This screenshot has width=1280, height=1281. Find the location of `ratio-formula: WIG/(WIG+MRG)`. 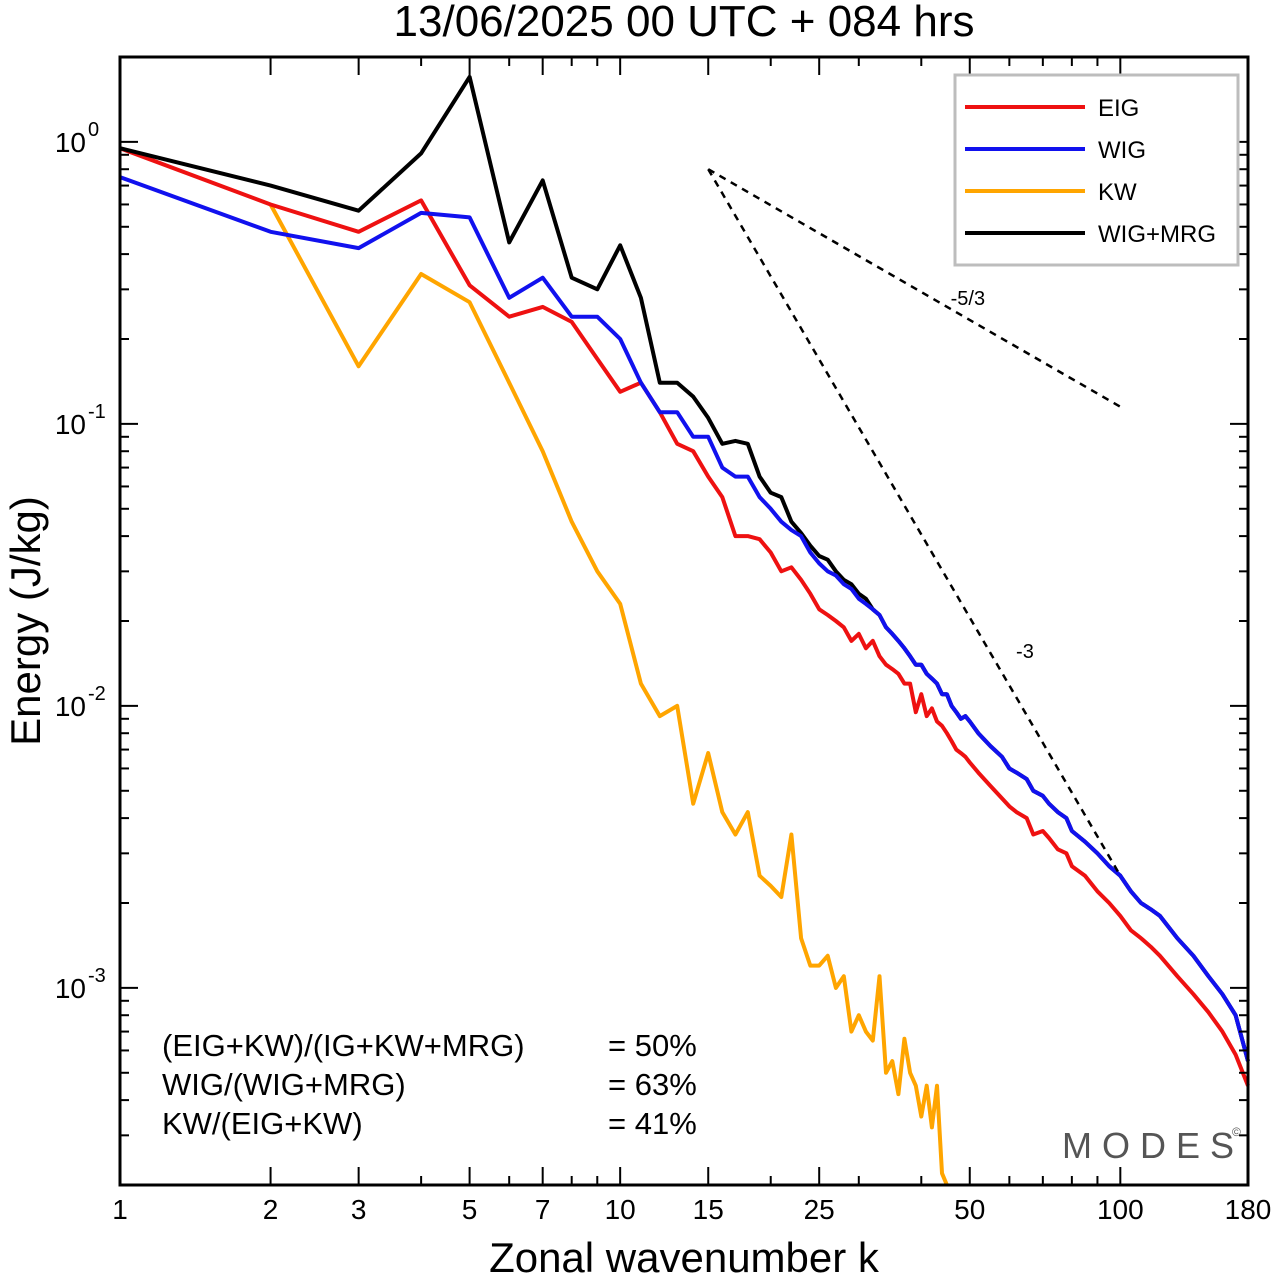

ratio-formula: WIG/(WIG+MRG) is located at coordinates (284, 1084).